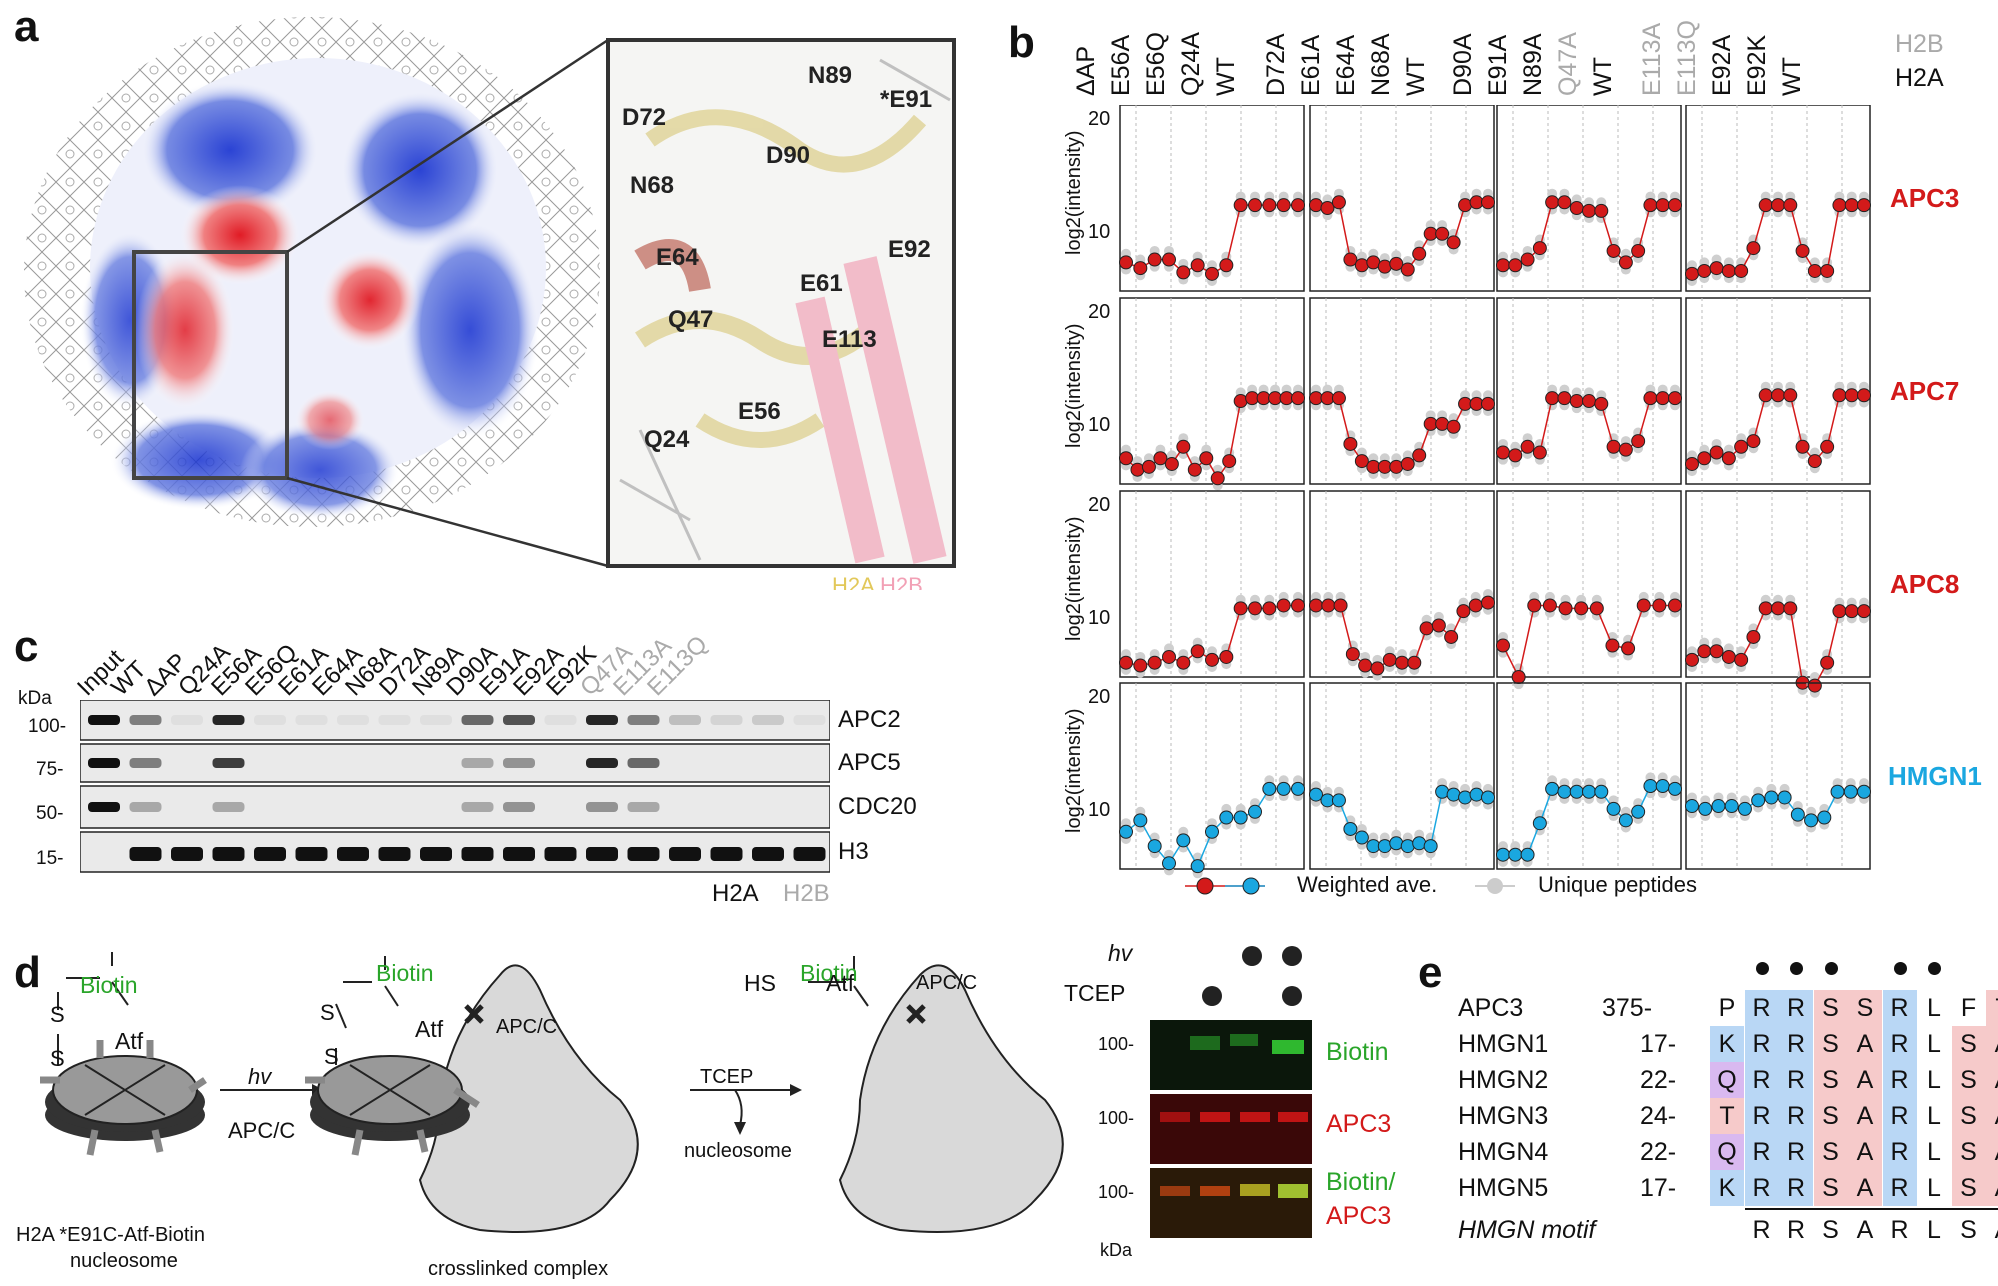 This screenshot has height=1286, width=1998. I want to click on residue-label: E64, so click(677, 257).